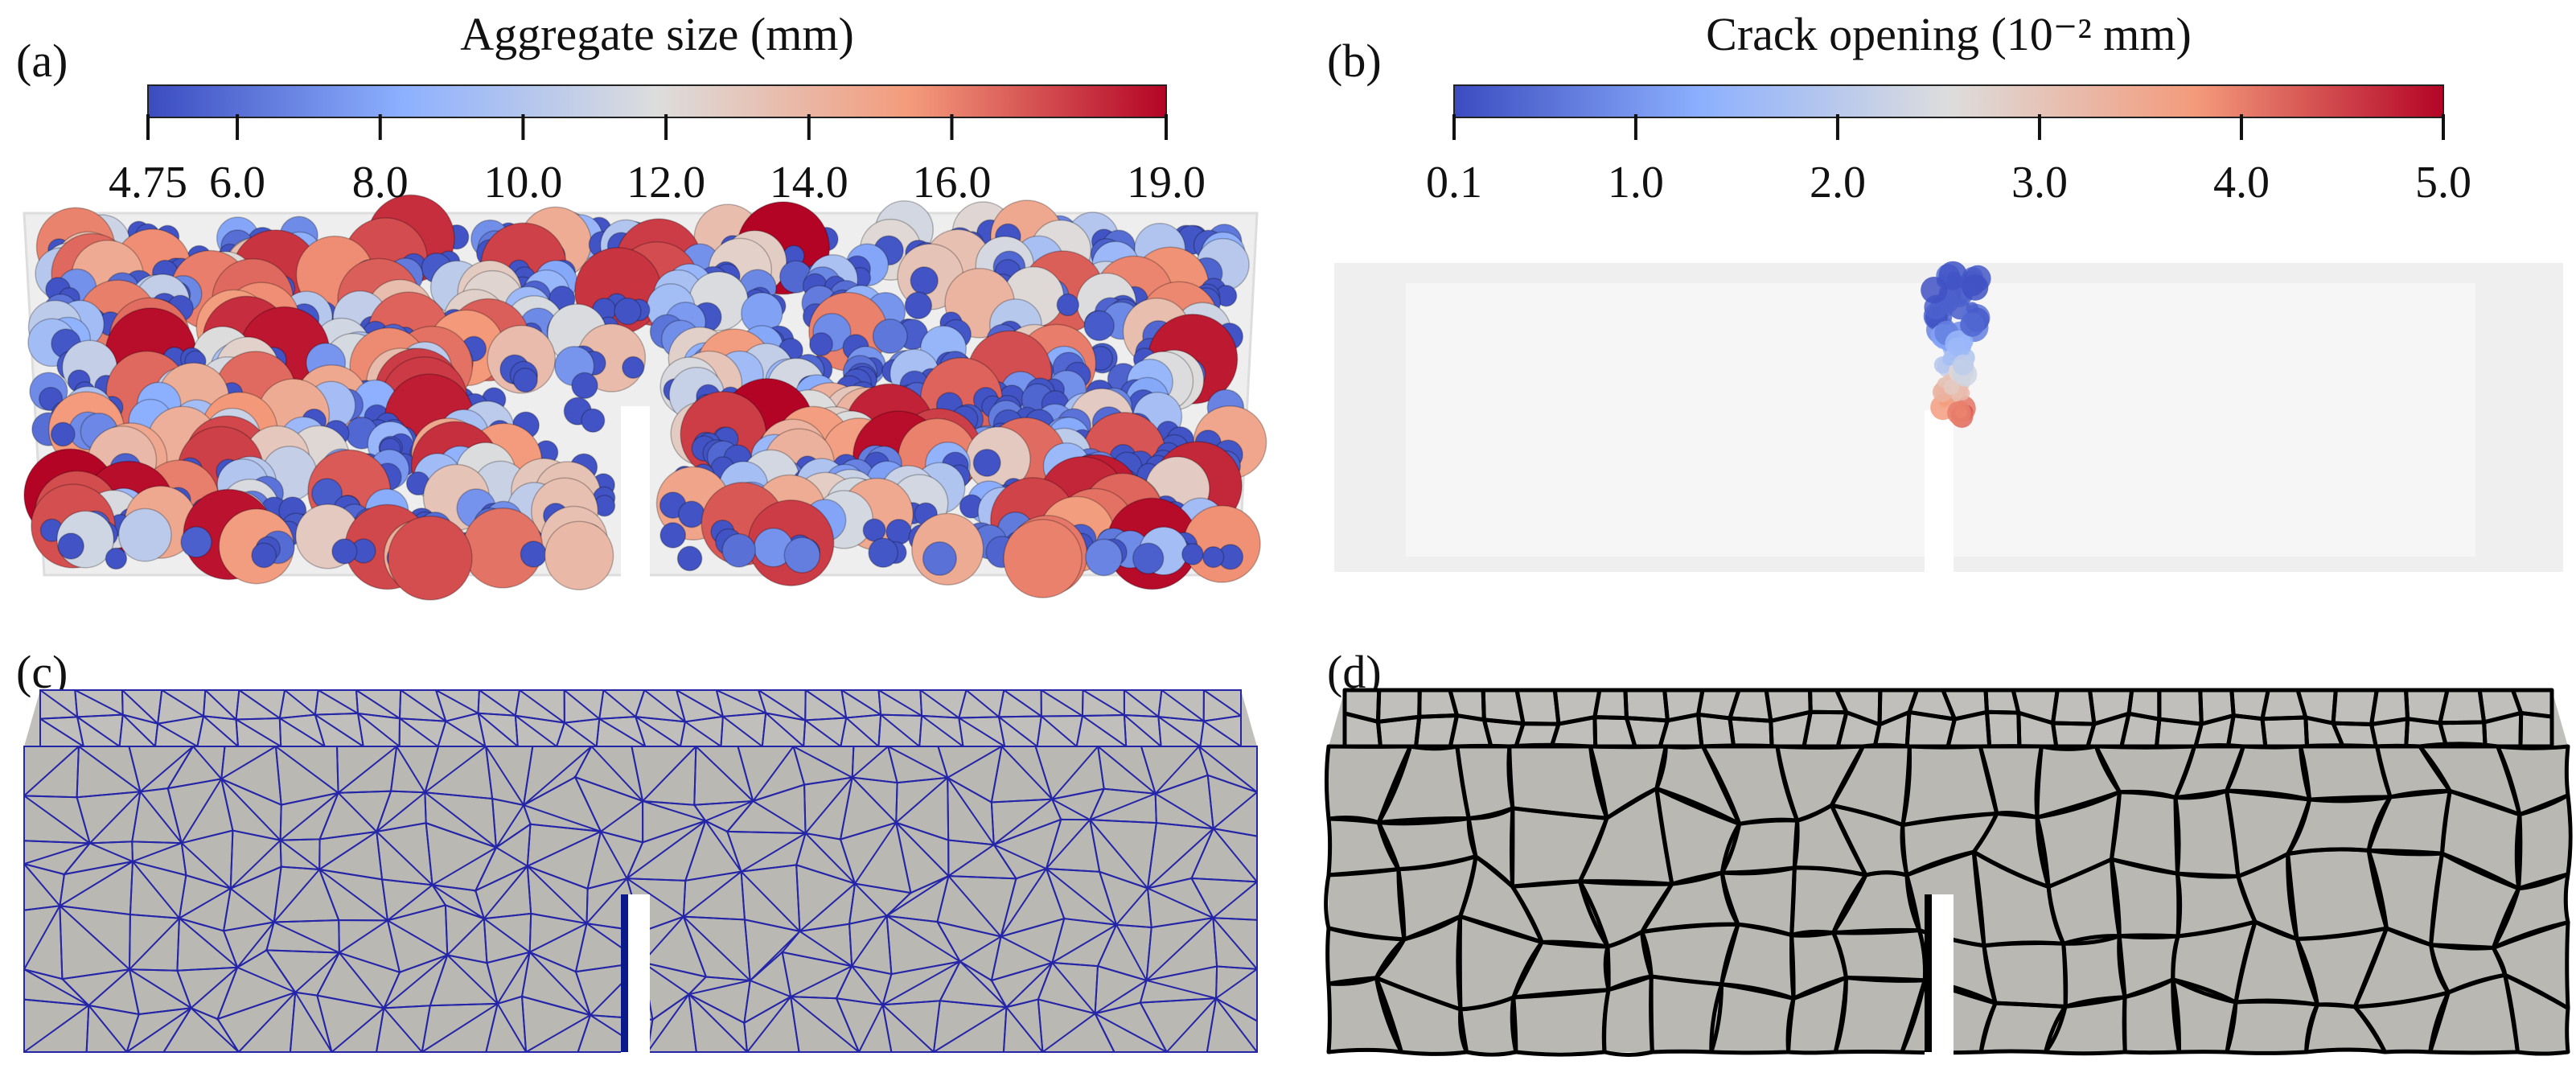 The width and height of the screenshot is (2576, 1081). What do you see at coordinates (640, 718) in the screenshot?
I see `specimen-top` at bounding box center [640, 718].